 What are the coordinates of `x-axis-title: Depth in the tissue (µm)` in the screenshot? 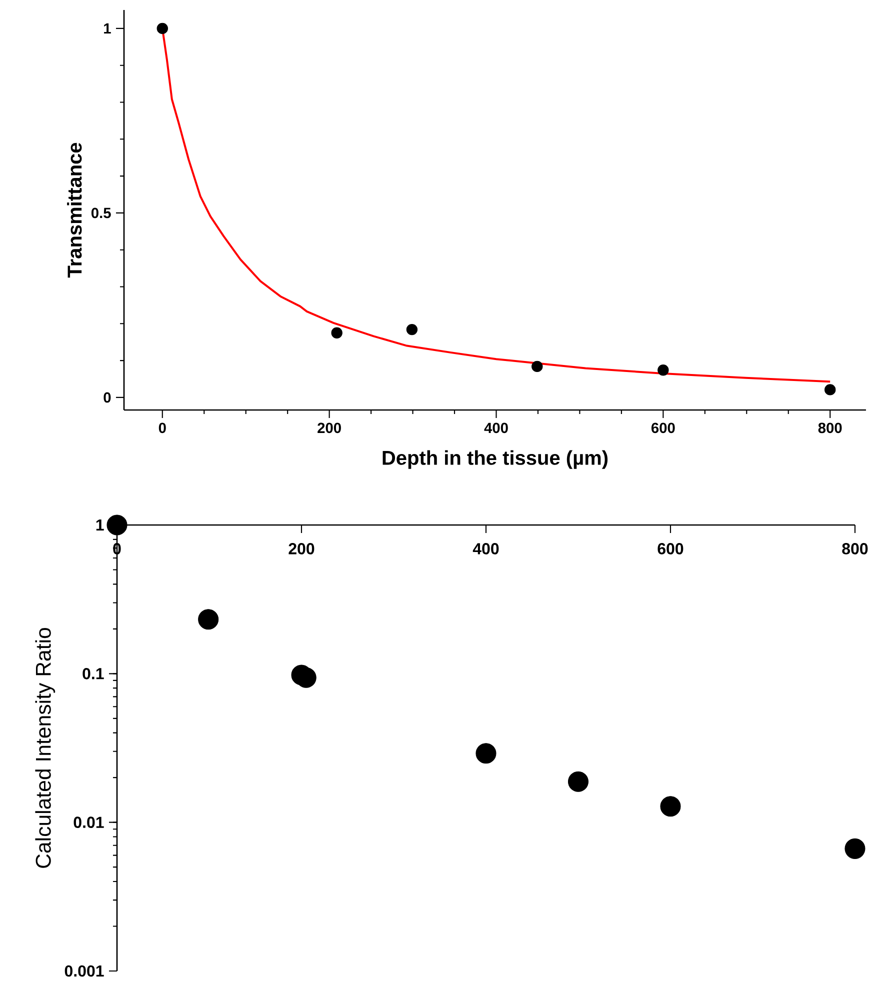 It's located at (495, 459).